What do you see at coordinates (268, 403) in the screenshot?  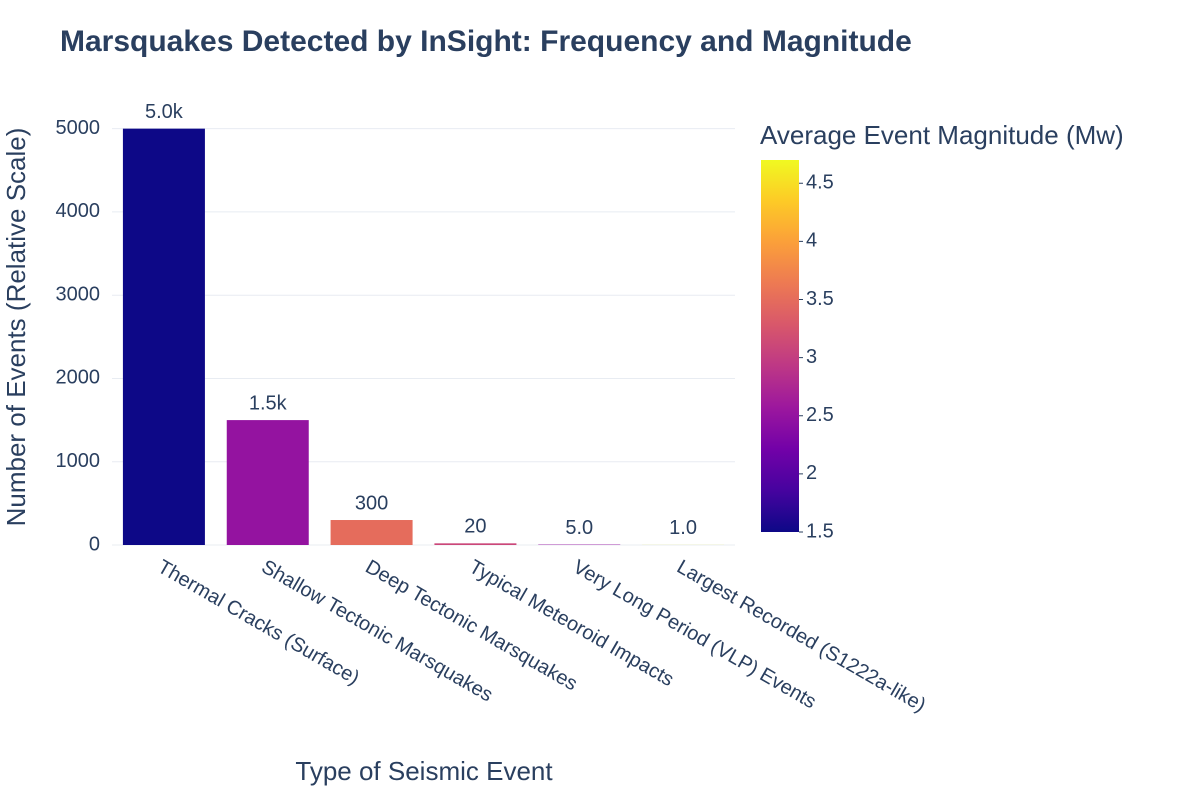 I see `value-label: 1.5k` at bounding box center [268, 403].